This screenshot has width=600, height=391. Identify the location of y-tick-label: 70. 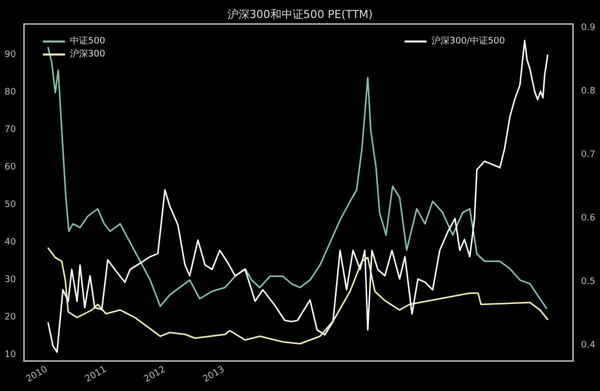
(10, 130).